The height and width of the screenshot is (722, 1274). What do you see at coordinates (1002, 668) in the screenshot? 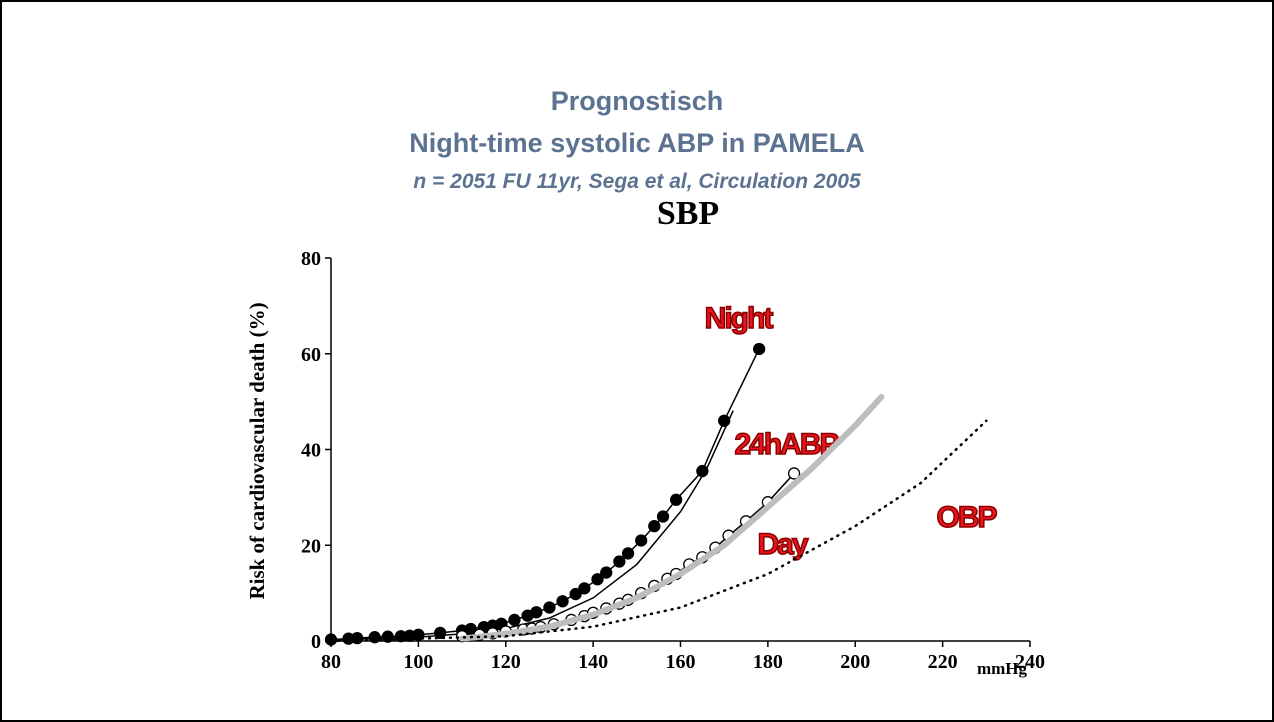
I see `x-axis-label: mmHg` at bounding box center [1002, 668].